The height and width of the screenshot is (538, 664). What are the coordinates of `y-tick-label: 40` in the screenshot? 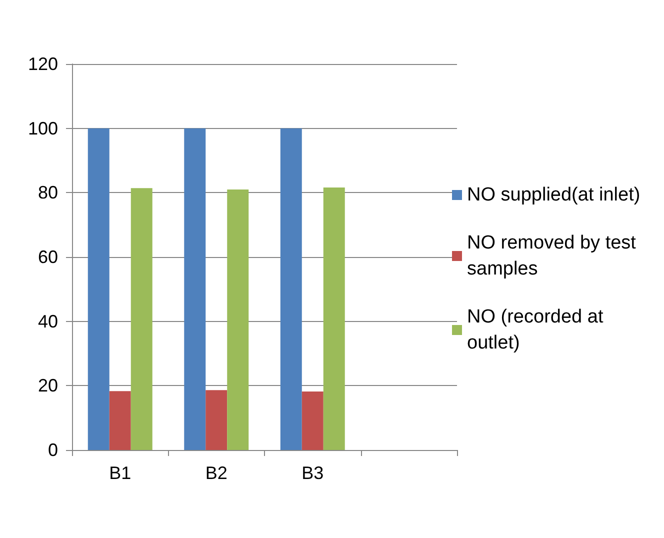 It's located at (48, 321).